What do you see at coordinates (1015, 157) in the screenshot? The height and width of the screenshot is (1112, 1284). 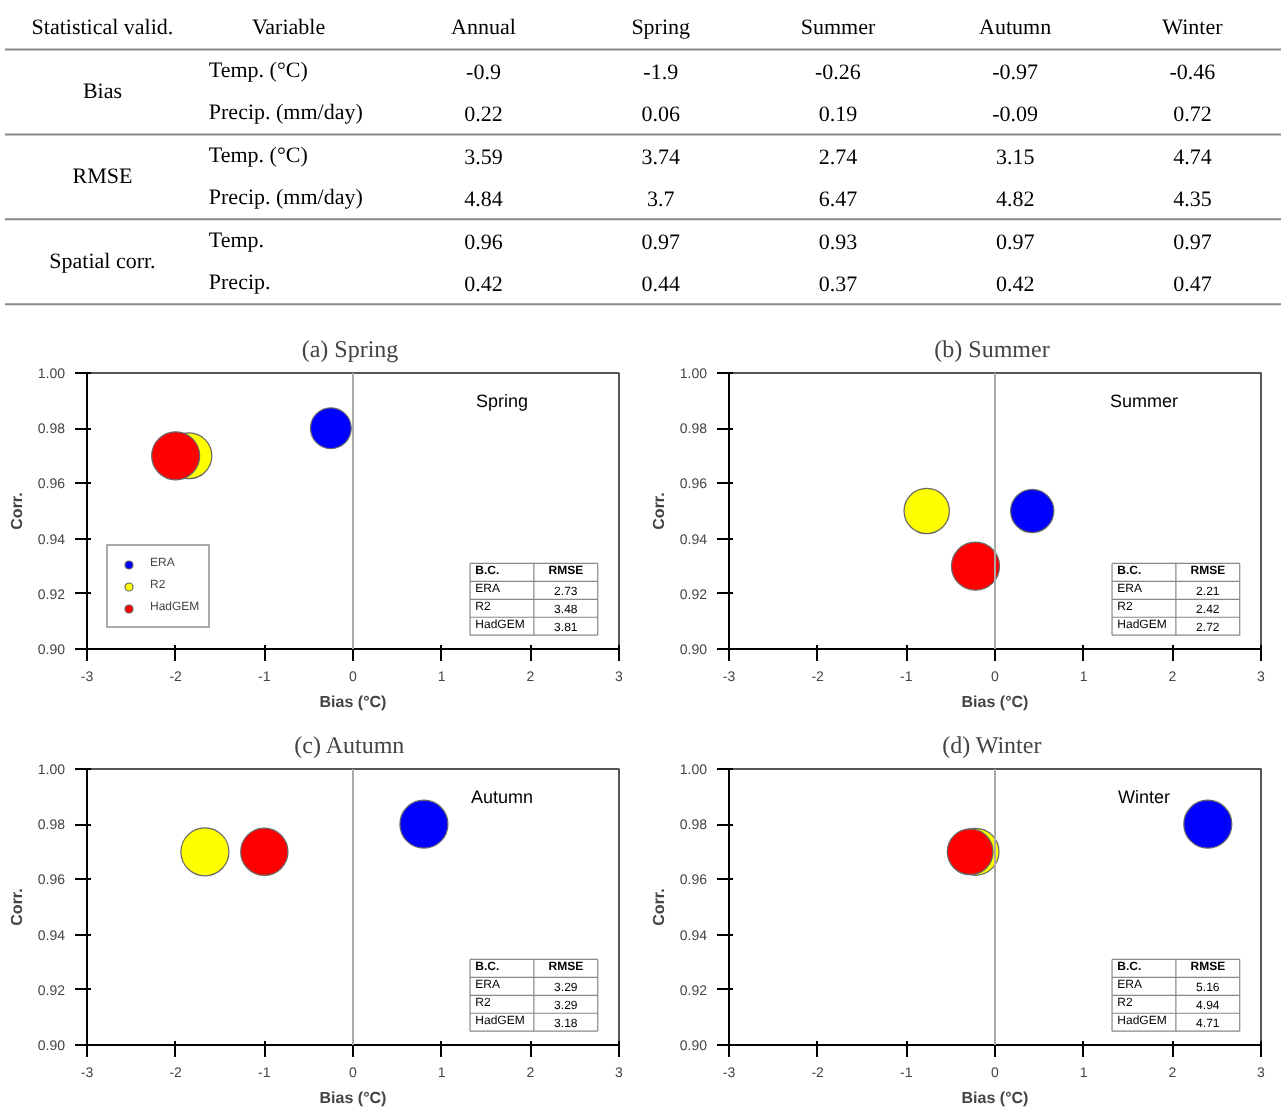 I see `data-label: 3.15` at bounding box center [1015, 157].